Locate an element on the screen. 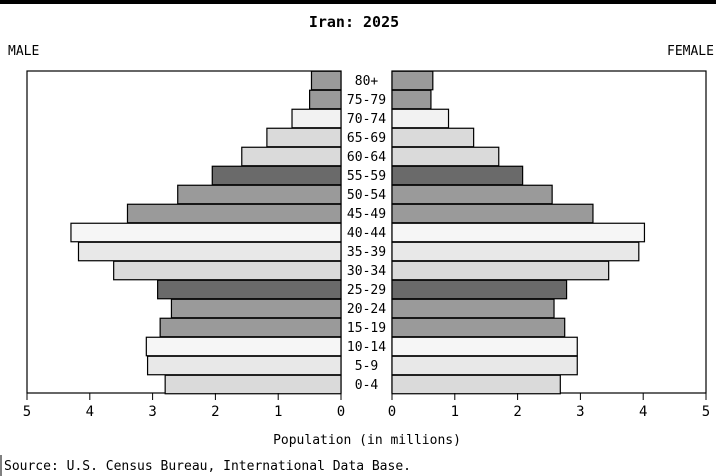  female-label: FEMALE is located at coordinates (690, 51).